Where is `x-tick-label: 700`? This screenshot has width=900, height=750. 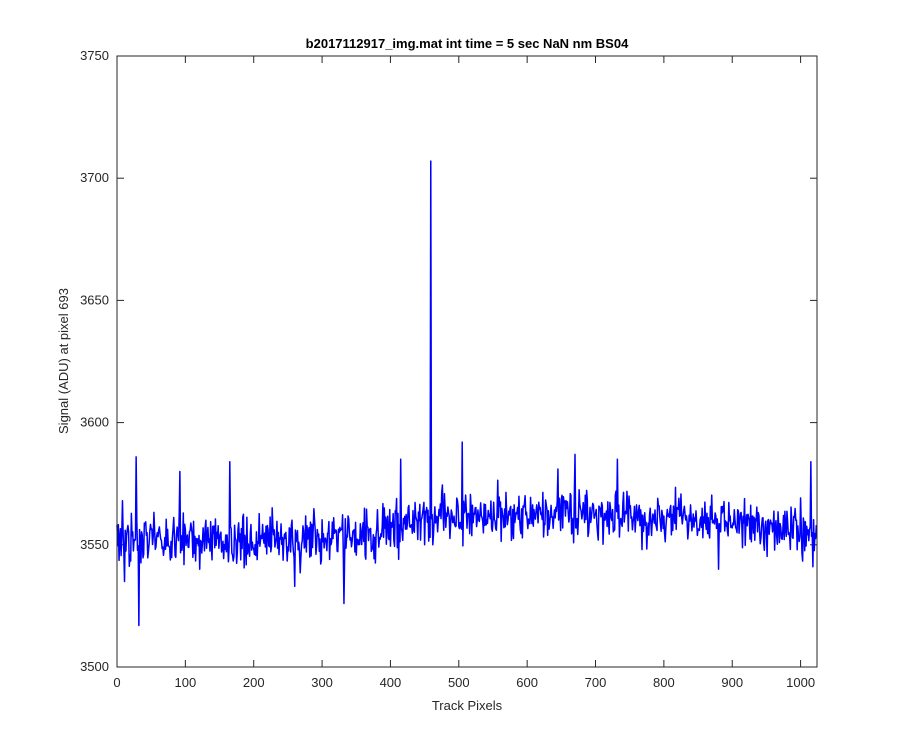
x-tick-label: 700 is located at coordinates (596, 682).